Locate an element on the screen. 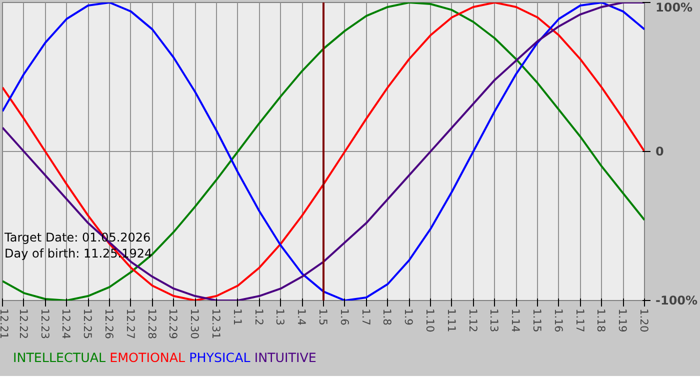  x-tick-label: 1.7 is located at coordinates (365, 317).